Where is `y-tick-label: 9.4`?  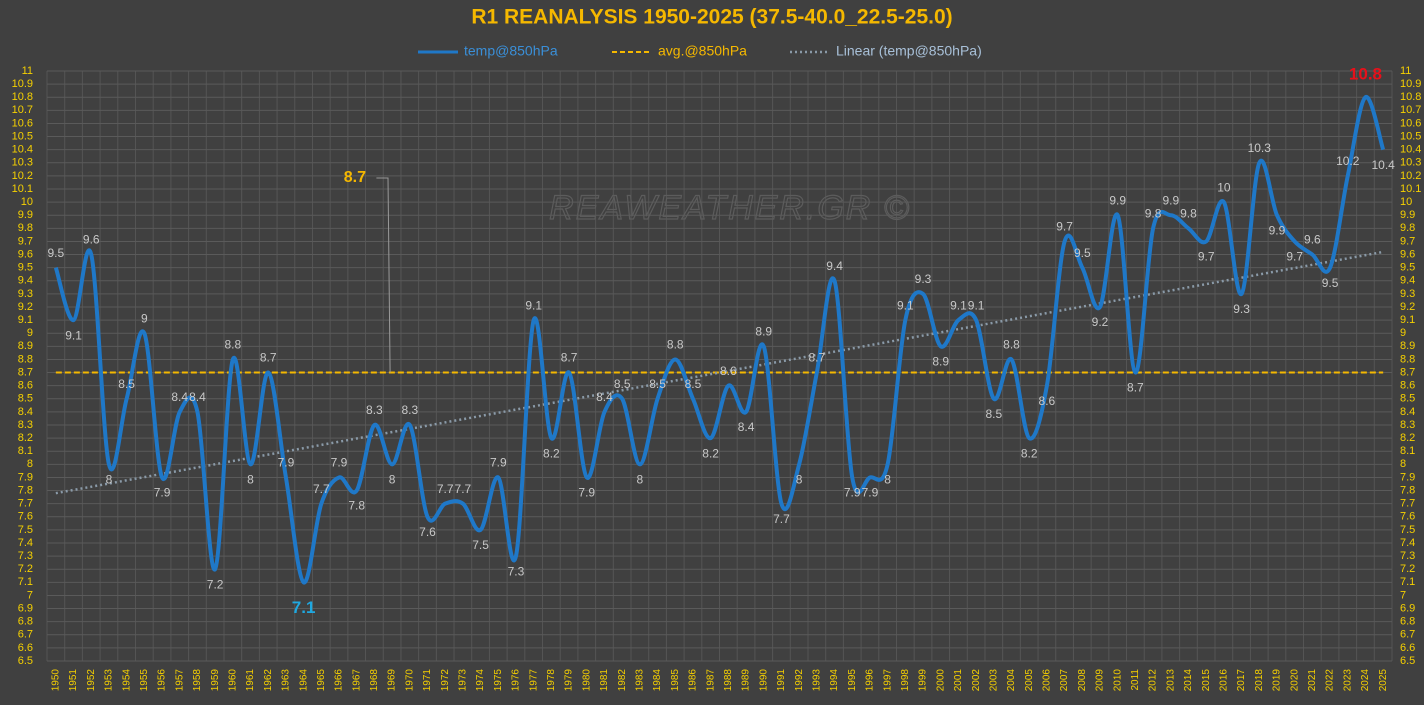
y-tick-label: 9.4 is located at coordinates (25, 281).